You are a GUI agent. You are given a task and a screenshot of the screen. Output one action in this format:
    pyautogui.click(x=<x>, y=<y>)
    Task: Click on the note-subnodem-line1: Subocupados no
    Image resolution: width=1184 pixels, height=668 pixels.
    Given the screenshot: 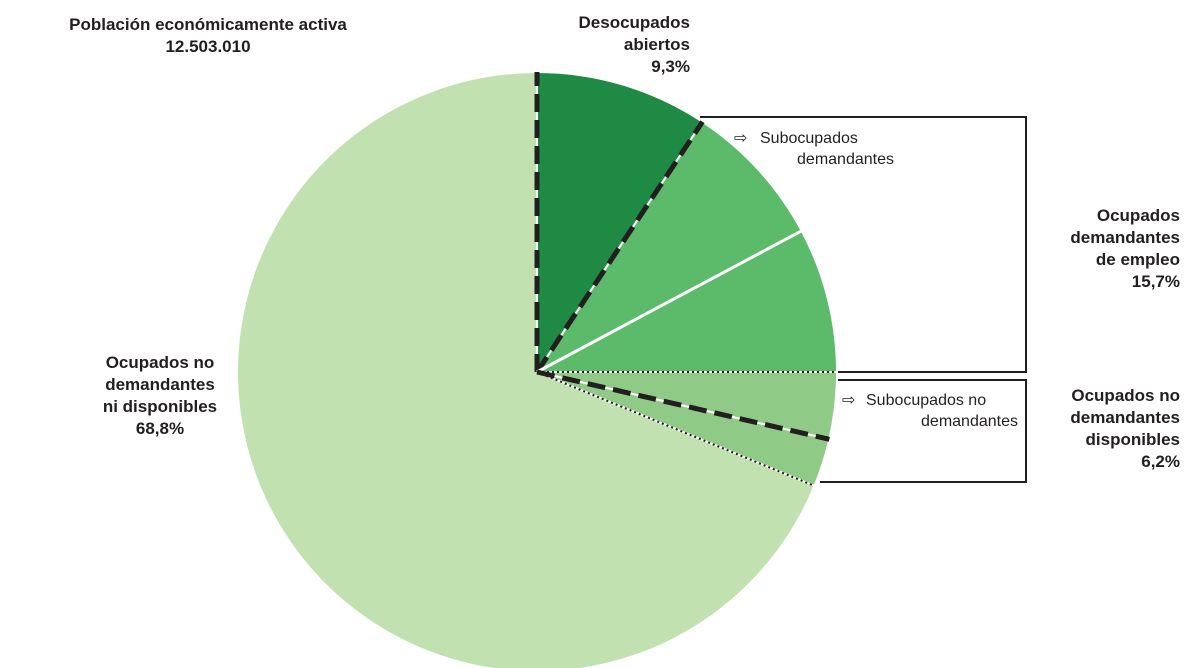 What is the action you would take?
    pyautogui.click(x=926, y=400)
    